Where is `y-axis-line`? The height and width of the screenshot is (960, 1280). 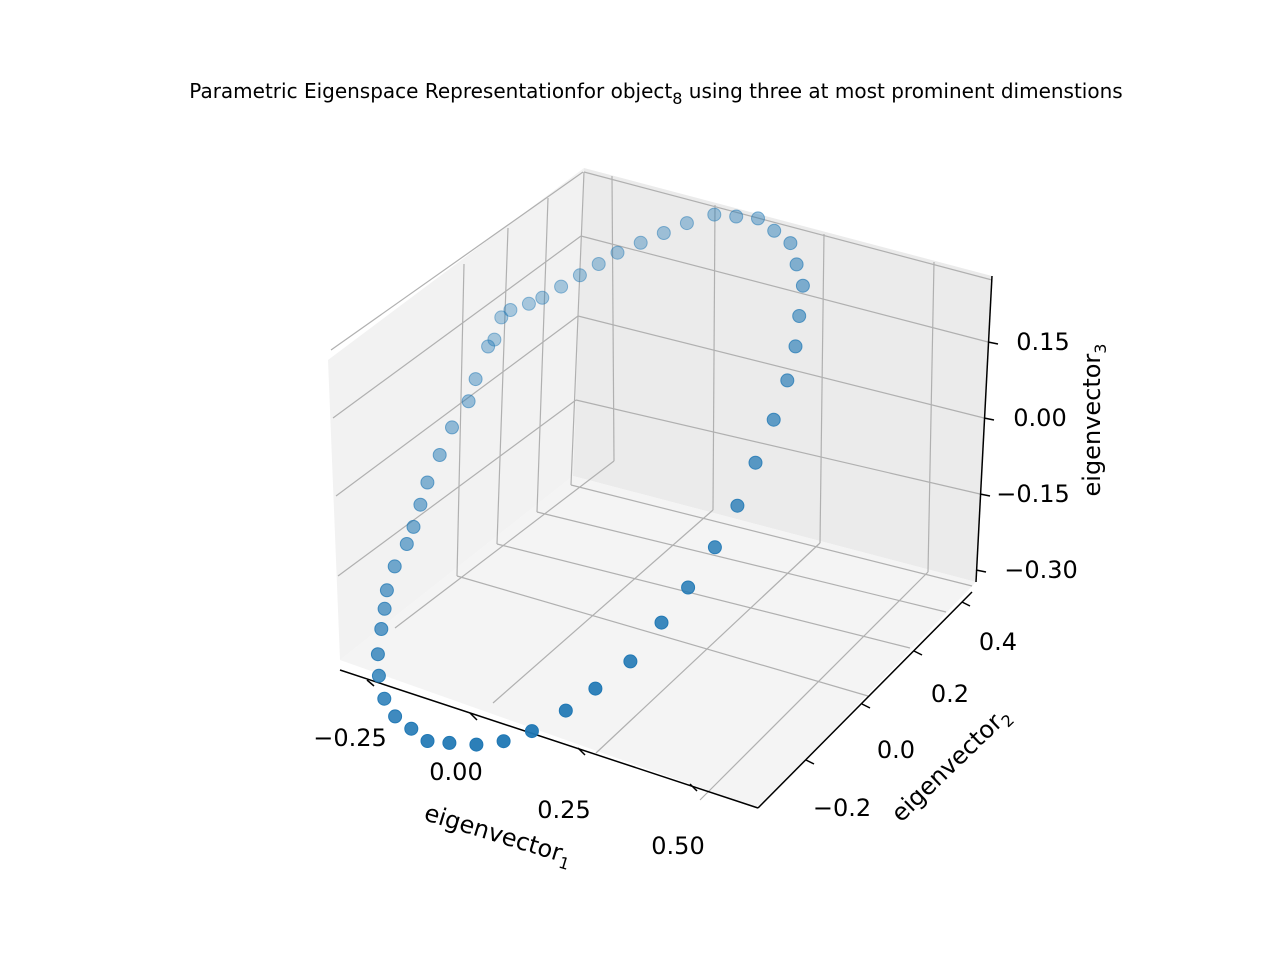 y-axis-line is located at coordinates (865, 700).